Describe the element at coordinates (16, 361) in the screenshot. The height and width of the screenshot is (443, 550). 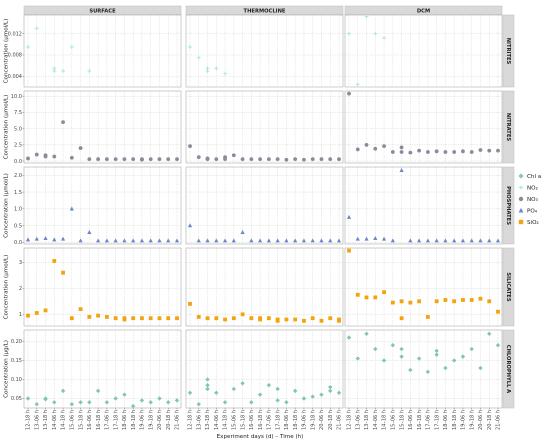
I see `y-tick-label: 0.15` at that location.